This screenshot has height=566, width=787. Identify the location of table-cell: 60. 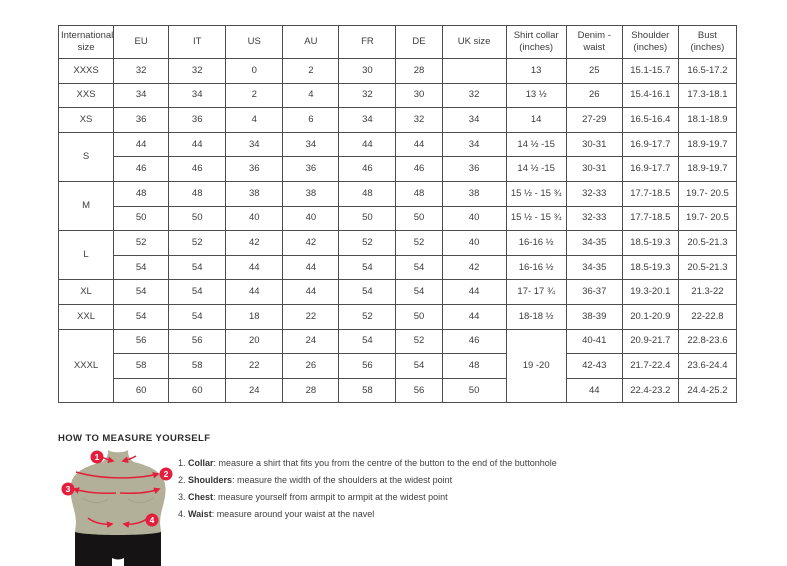
(197, 390).